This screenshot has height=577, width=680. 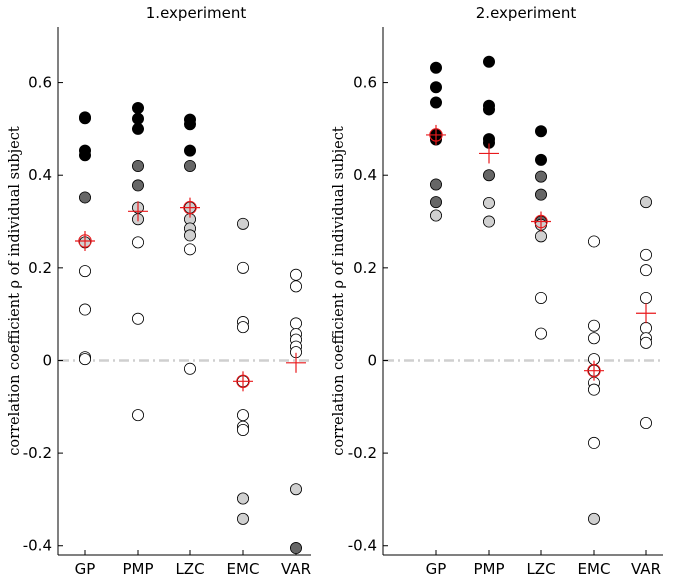 I want to click on chart-title: 1.experiment, so click(x=196, y=13).